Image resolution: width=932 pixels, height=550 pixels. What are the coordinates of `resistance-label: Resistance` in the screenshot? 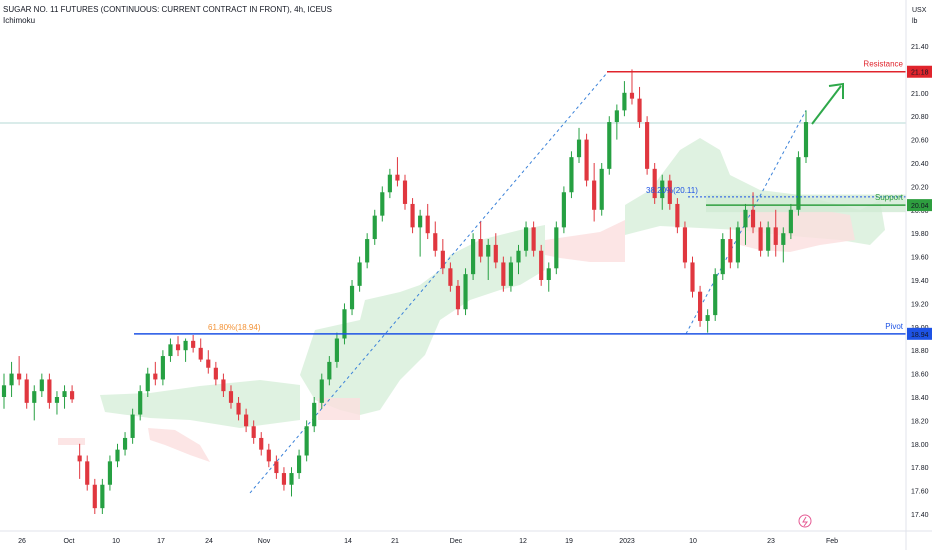 It's located at (883, 64).